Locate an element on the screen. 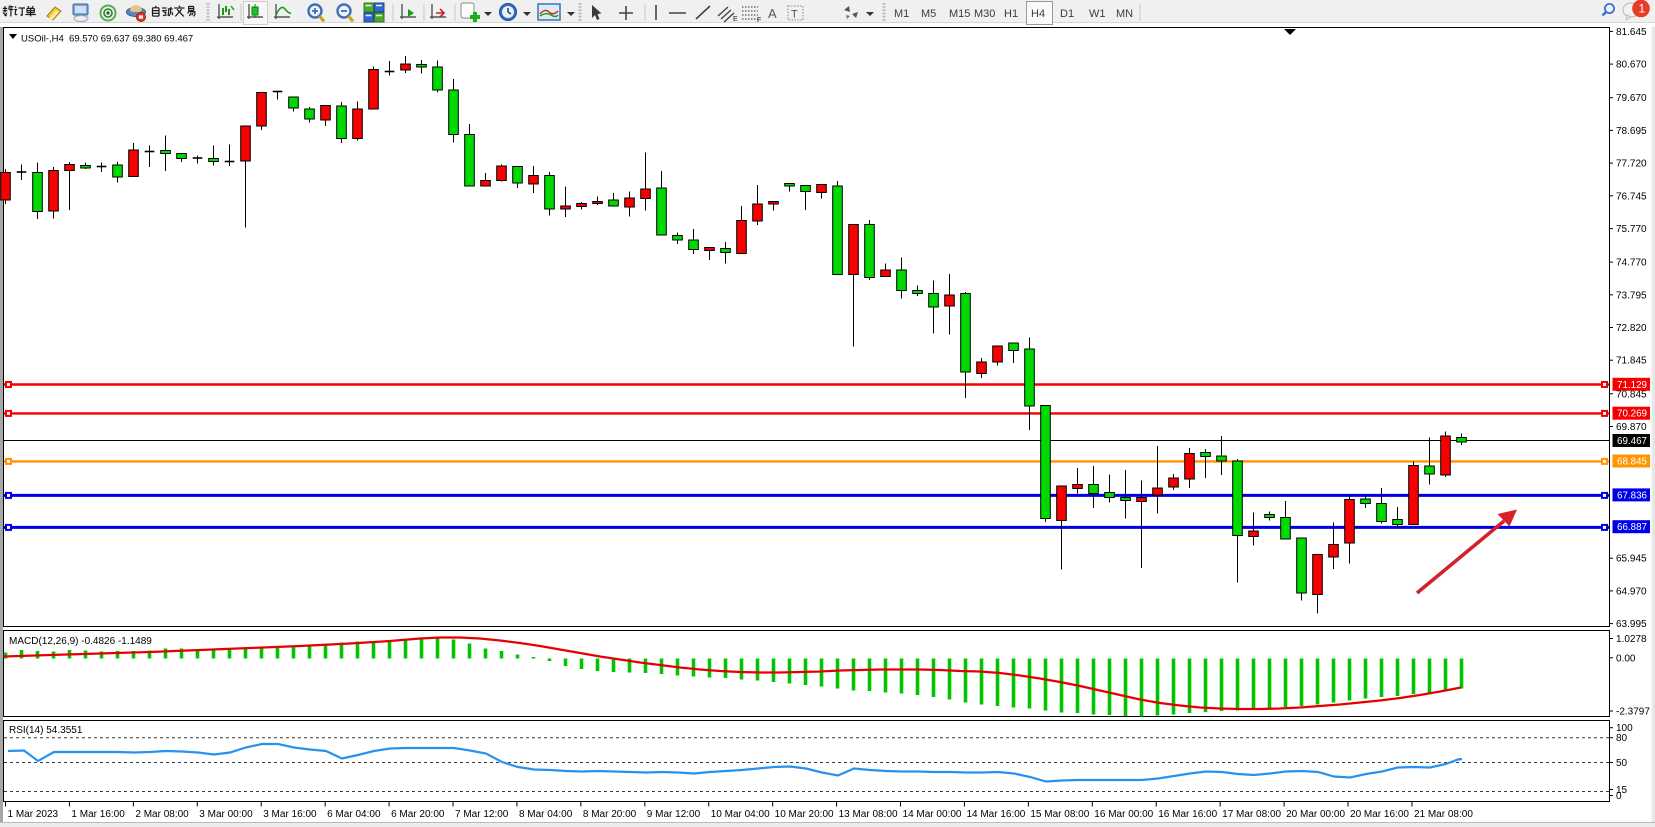 The height and width of the screenshot is (827, 1655). svg-text: 3 Mar 00:00 is located at coordinates (226, 814).